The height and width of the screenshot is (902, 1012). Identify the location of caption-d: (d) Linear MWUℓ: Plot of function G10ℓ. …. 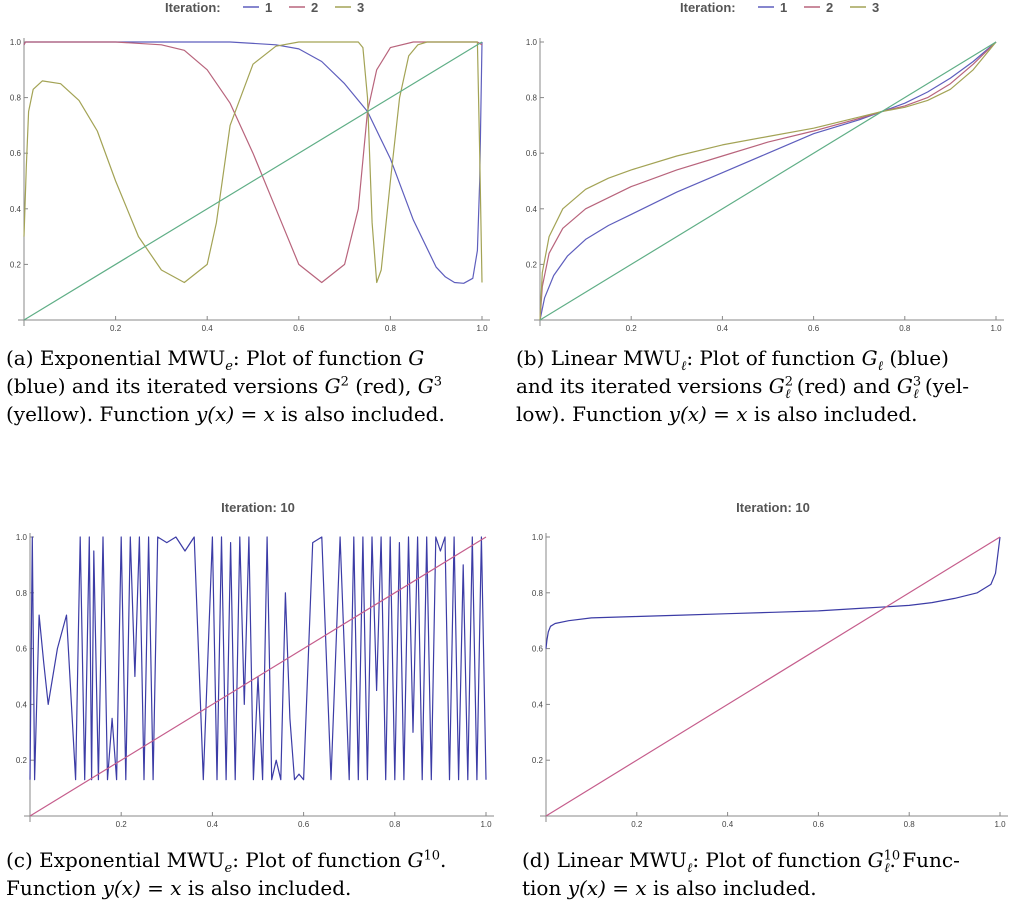
(741, 874).